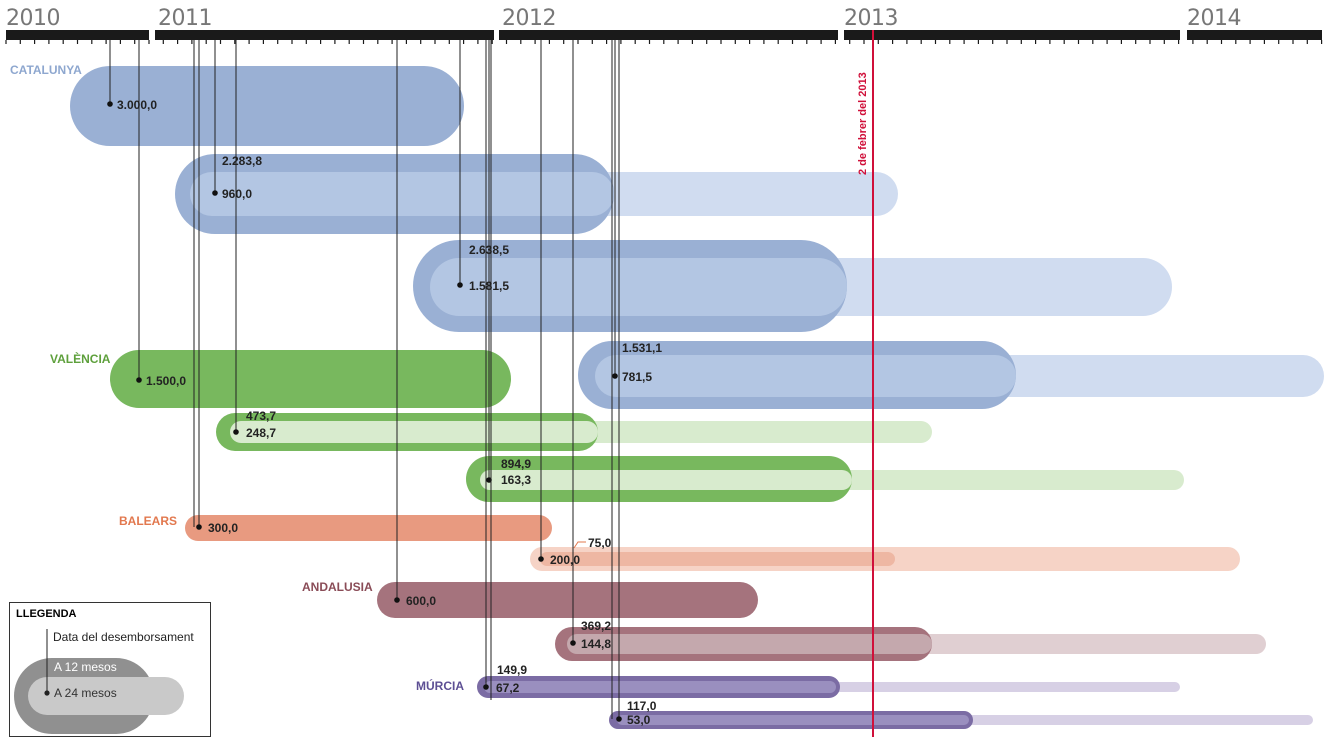  I want to click on value-label-12: 1.531,1, so click(642, 348).